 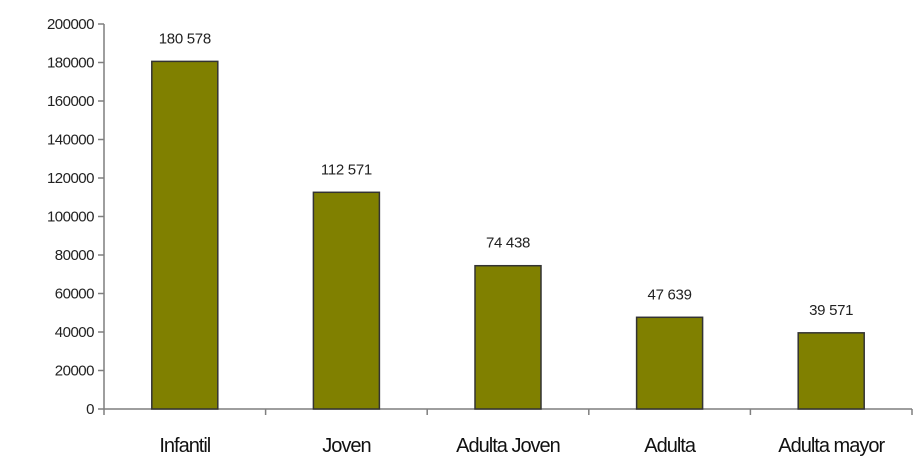 What do you see at coordinates (670, 294) in the screenshot?
I see `data-label: 47 639` at bounding box center [670, 294].